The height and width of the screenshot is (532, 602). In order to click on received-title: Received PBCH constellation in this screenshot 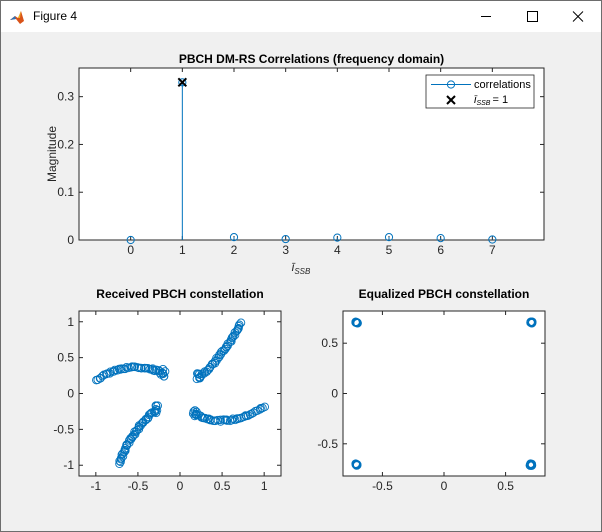, I will do `click(179, 294)`.